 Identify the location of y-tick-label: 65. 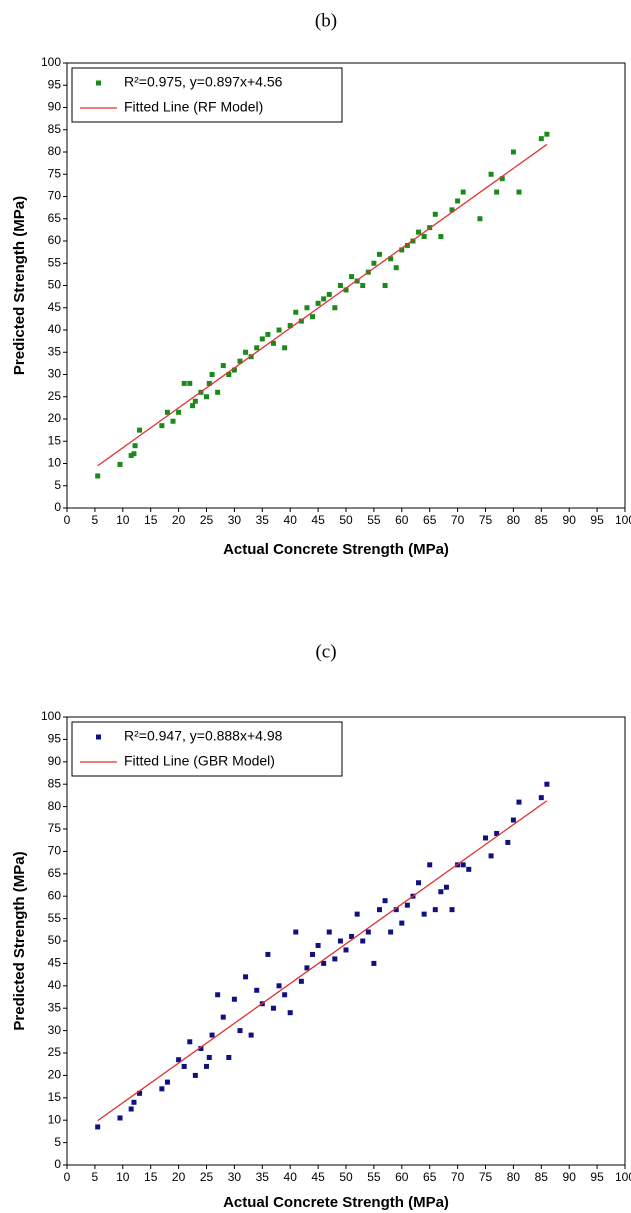
(55, 873).